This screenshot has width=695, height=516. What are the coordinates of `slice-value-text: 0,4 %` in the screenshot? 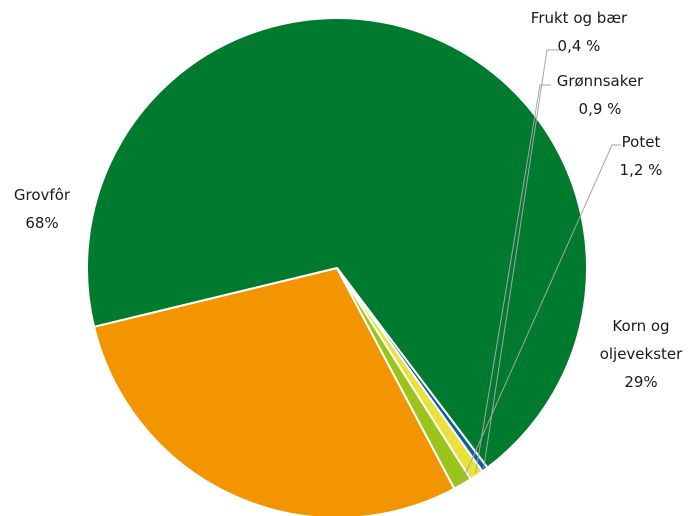 It's located at (579, 46).